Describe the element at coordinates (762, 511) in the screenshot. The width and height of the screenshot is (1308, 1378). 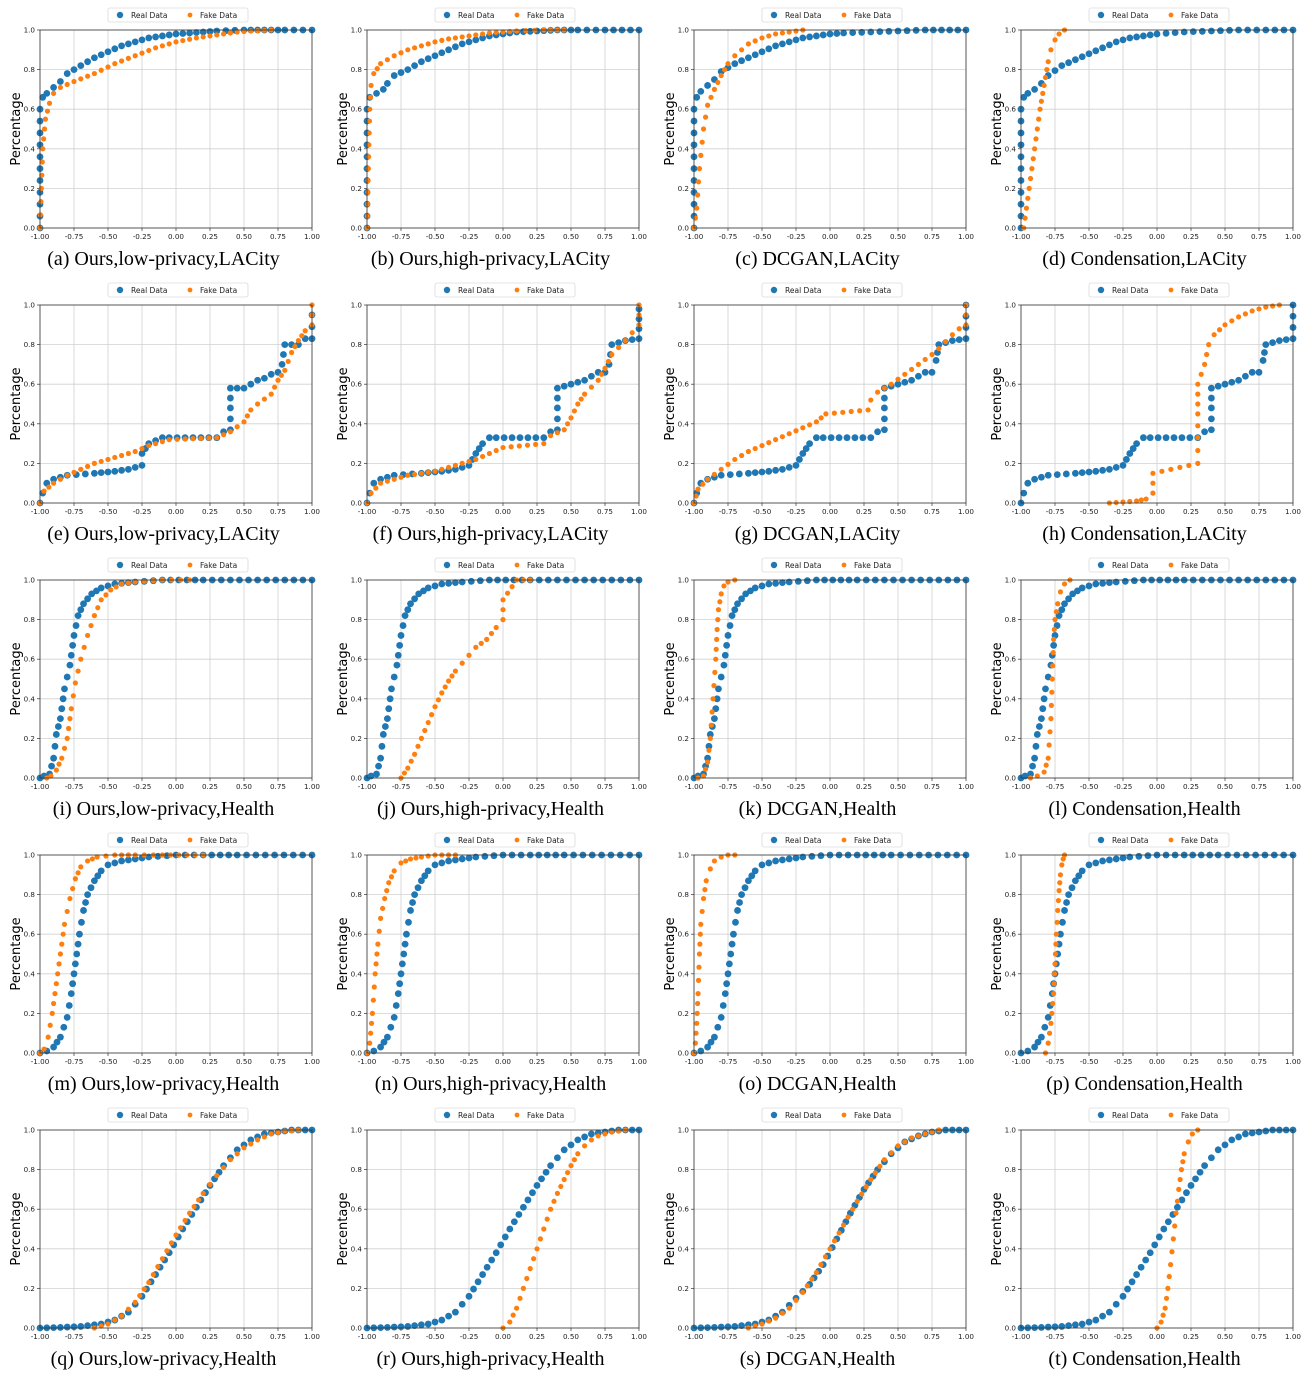
I see `x-tick-label: -0.50` at that location.